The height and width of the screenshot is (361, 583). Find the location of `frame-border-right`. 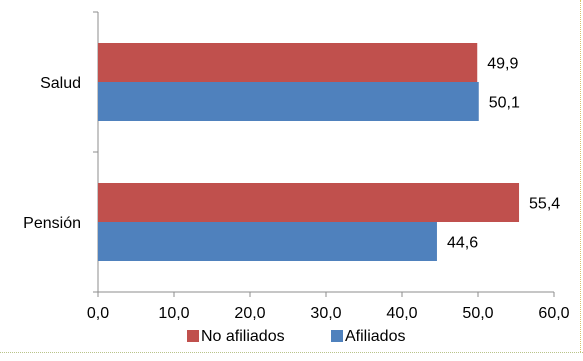

frame-border-right is located at coordinates (580, 176).